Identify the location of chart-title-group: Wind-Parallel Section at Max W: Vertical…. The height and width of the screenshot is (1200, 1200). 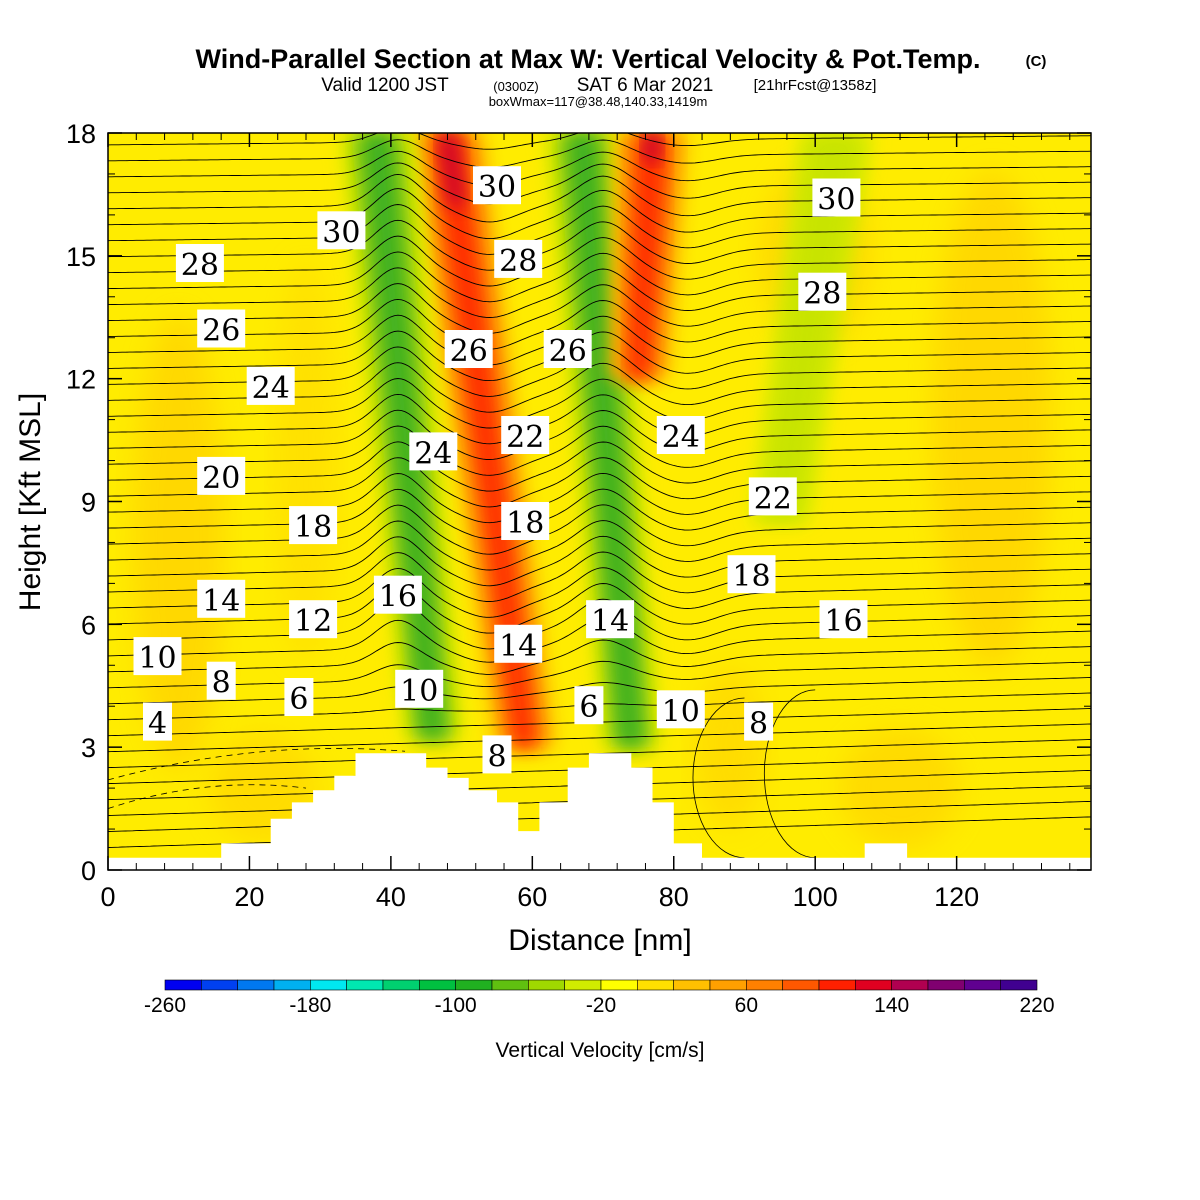
(621, 76).